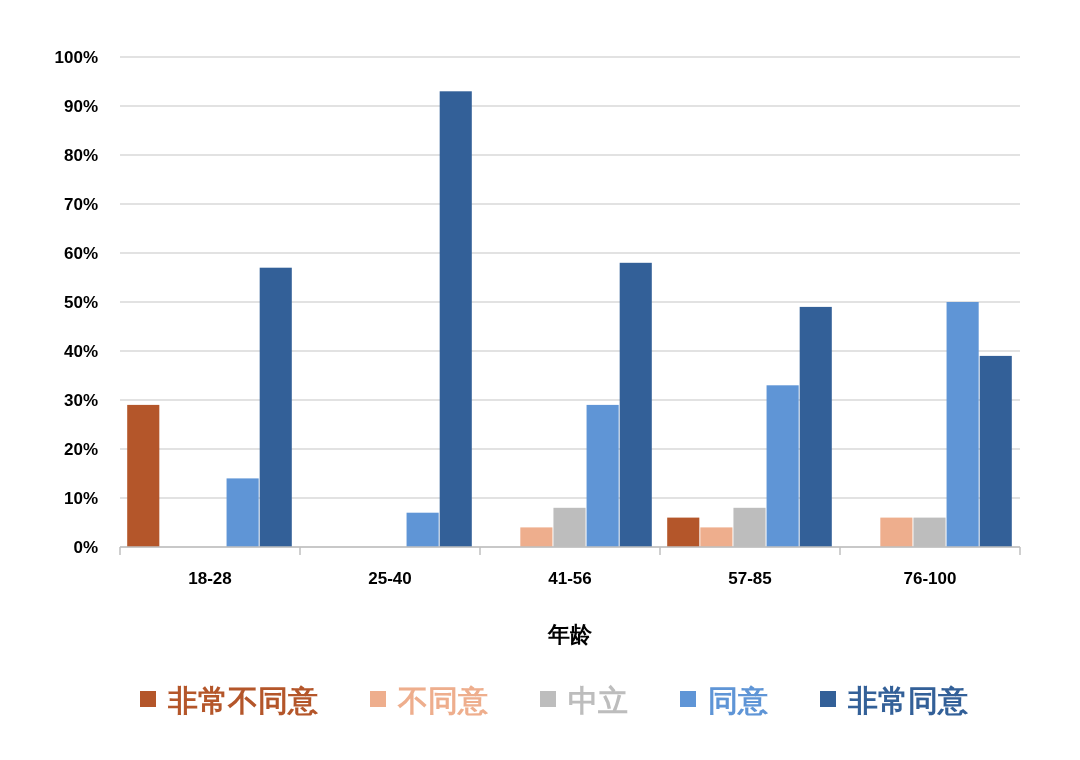  What do you see at coordinates (80, 106) in the screenshot?
I see `y-tick-label: 90%` at bounding box center [80, 106].